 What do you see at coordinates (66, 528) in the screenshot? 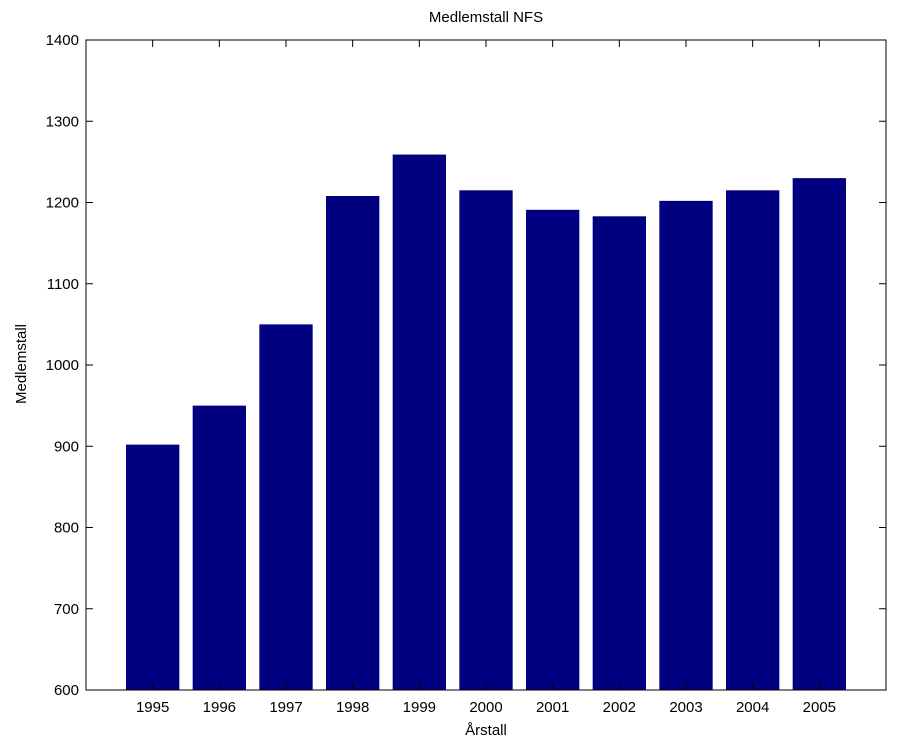
I see `y-tick-label: 800` at bounding box center [66, 528].